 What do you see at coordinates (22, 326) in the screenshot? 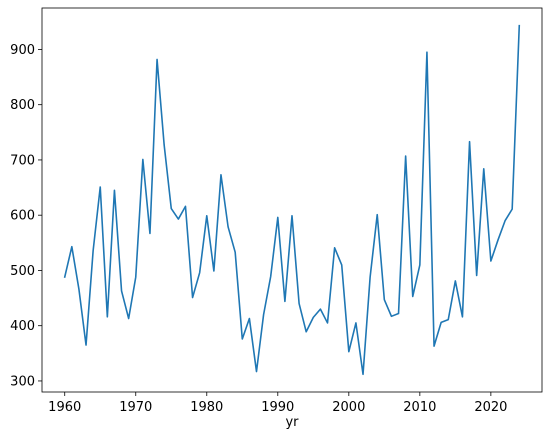
I see `y-tick-label: 400` at bounding box center [22, 326].